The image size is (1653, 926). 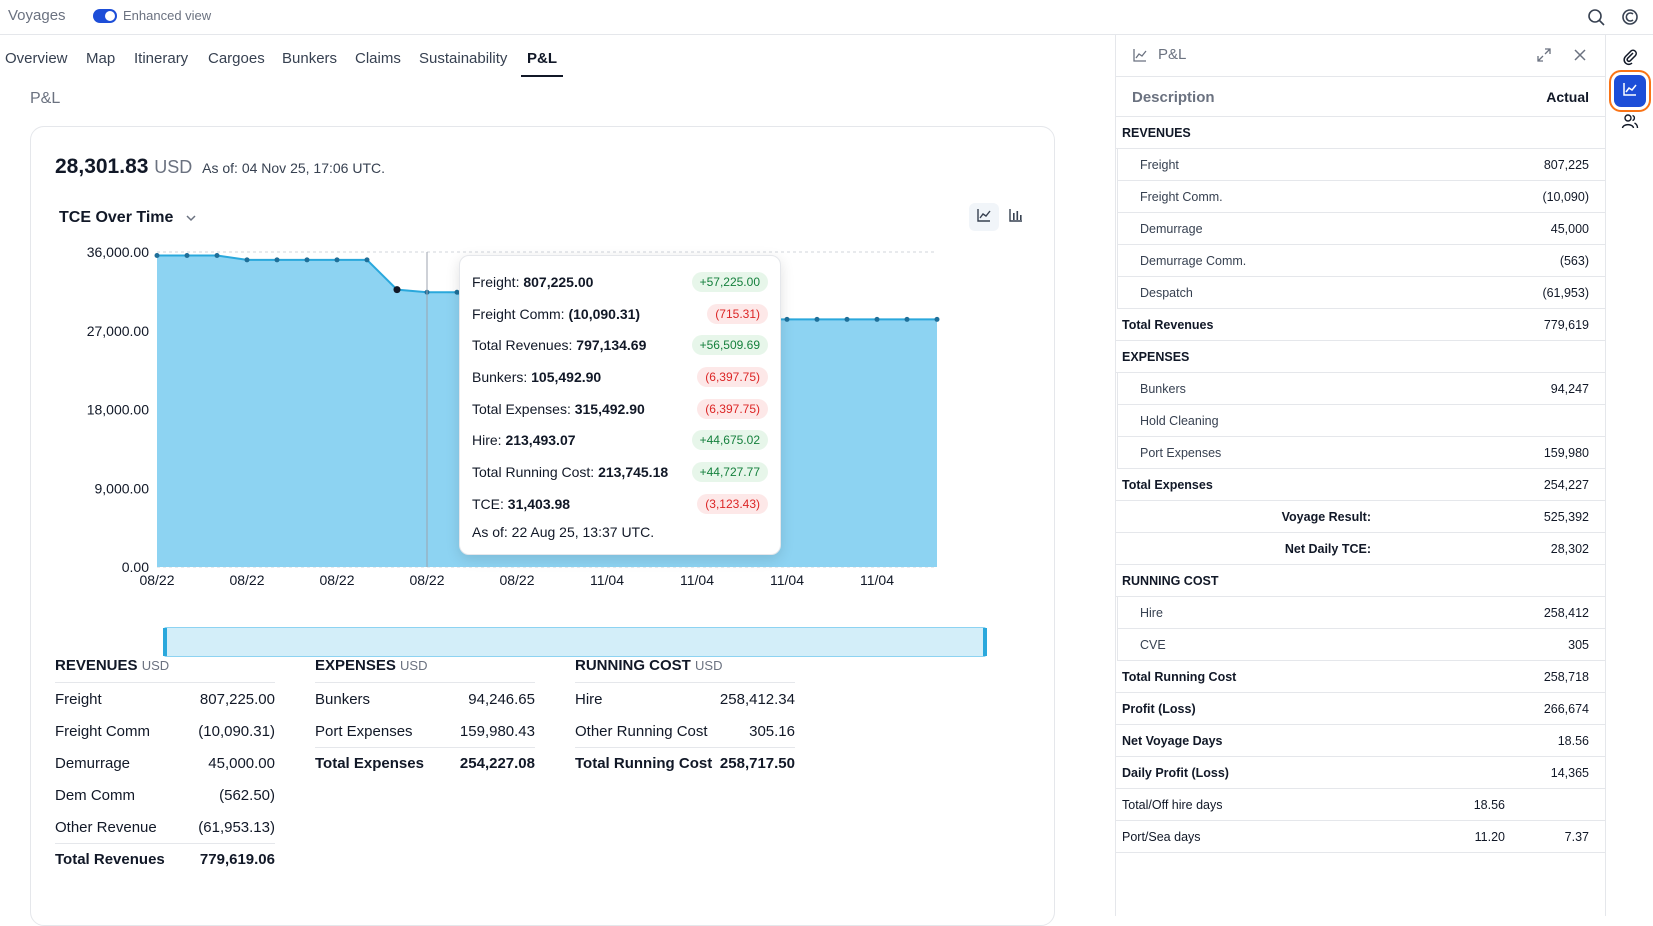 I want to click on summary-value: 94,246.65, so click(x=501, y=699).